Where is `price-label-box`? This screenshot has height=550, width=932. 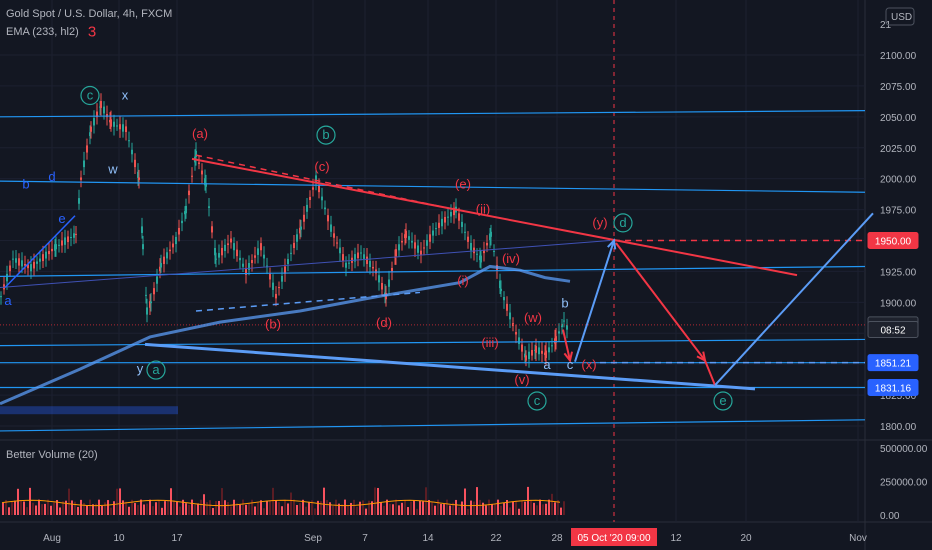
price-label-box is located at coordinates (893, 330).